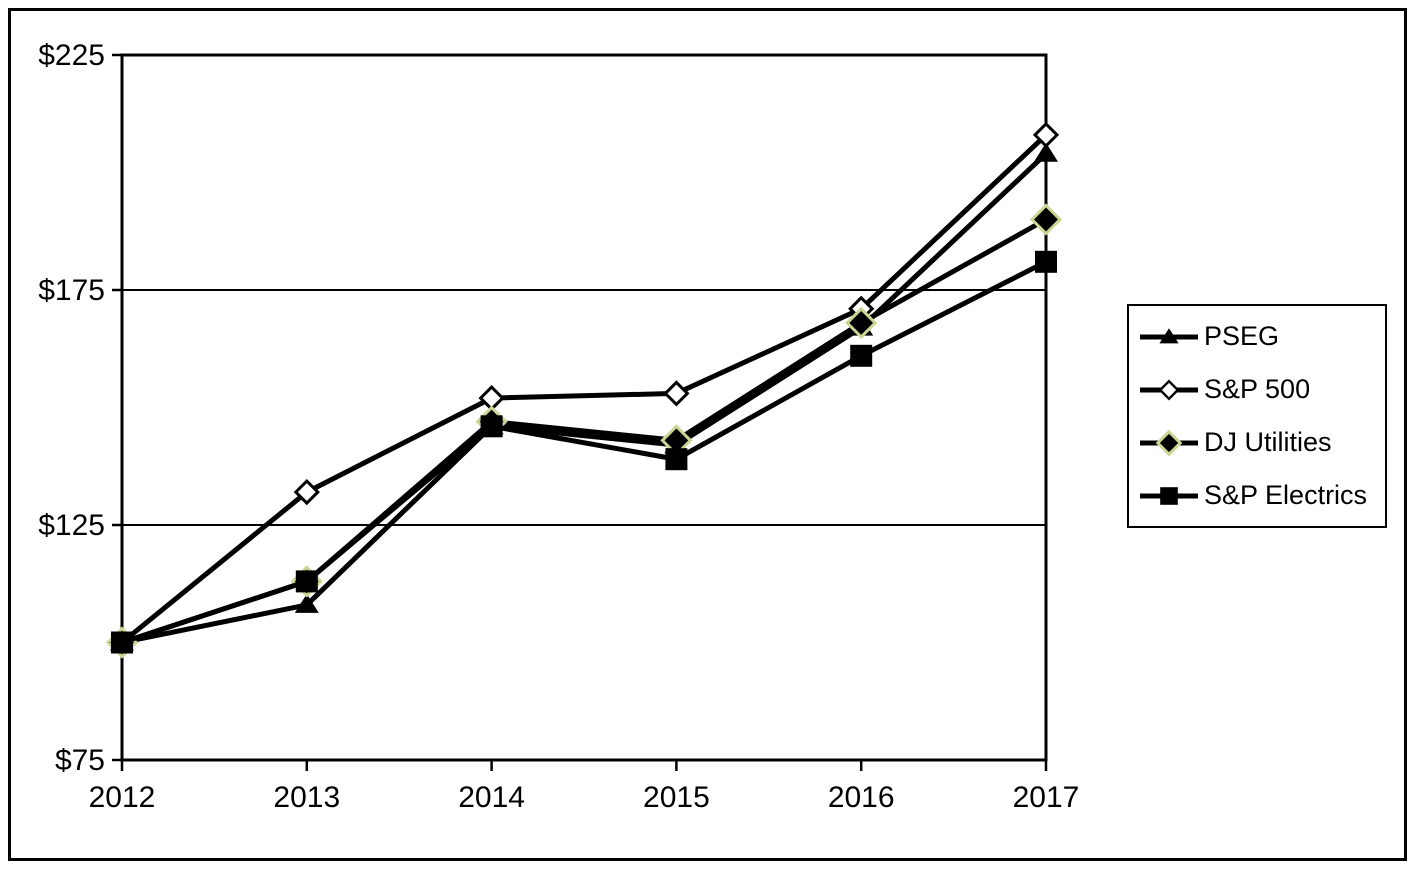  What do you see at coordinates (1046, 135) in the screenshot?
I see `marker-s-p-500-2017` at bounding box center [1046, 135].